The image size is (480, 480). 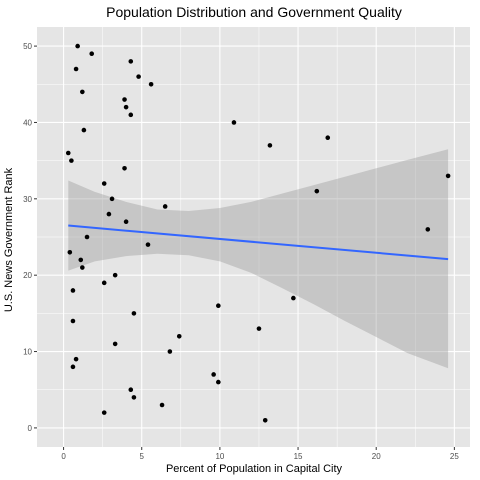 I want to click on x-tick-label: 10, so click(x=219, y=456).